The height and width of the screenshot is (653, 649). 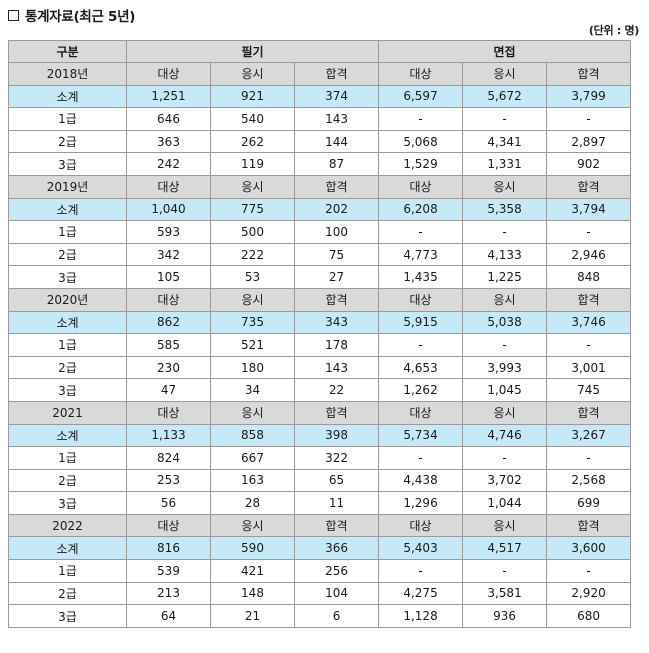 What do you see at coordinates (252, 480) in the screenshot?
I see `table-cell: 163` at bounding box center [252, 480].